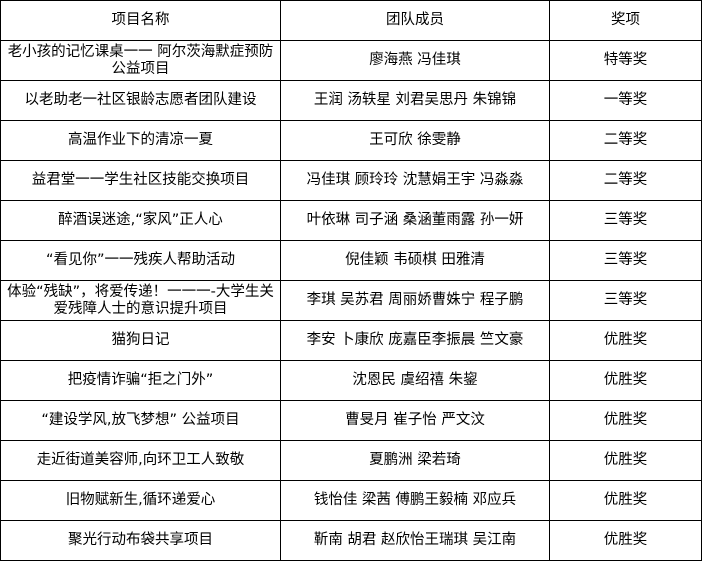 Image resolution: width=702 pixels, height=561 pixels. I want to click on project-name-cell: 旧物赋新生,循环递爱心, so click(140, 500).